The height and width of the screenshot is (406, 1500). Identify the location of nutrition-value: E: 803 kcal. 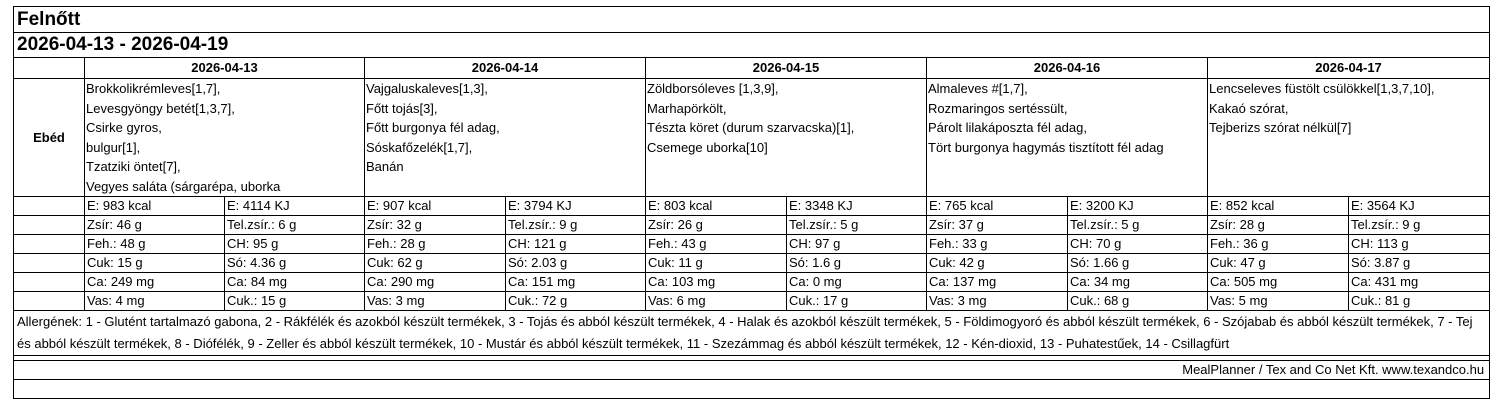
(716, 206).